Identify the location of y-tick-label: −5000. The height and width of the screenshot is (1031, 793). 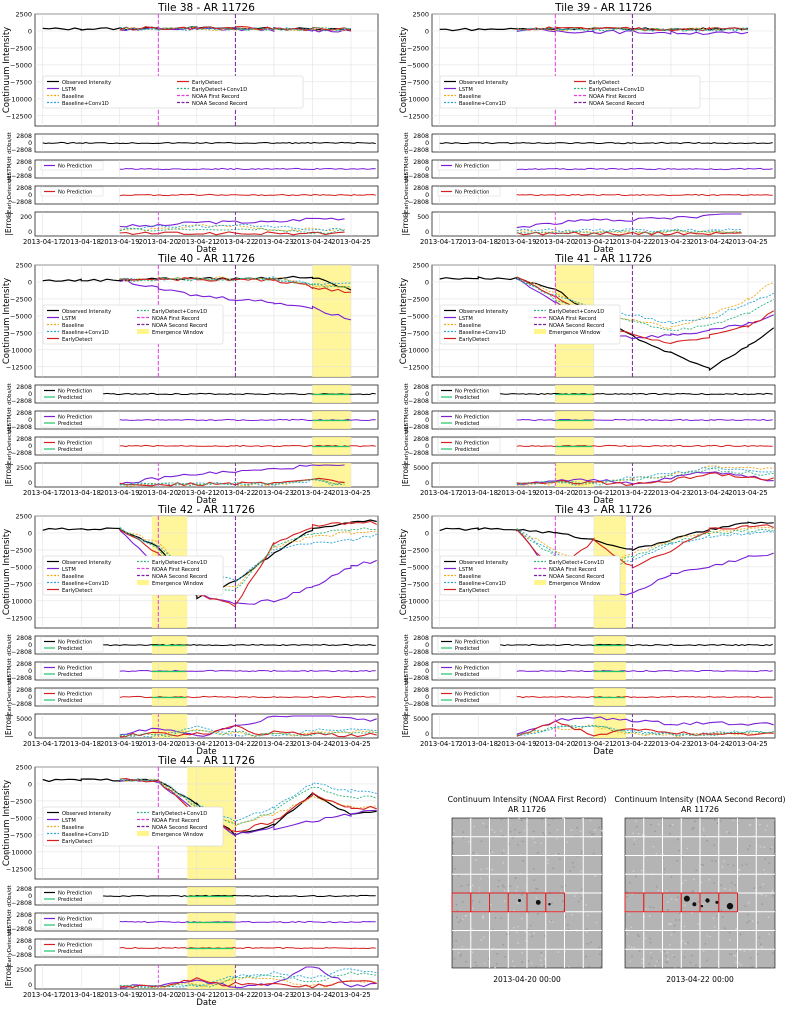
(418, 567).